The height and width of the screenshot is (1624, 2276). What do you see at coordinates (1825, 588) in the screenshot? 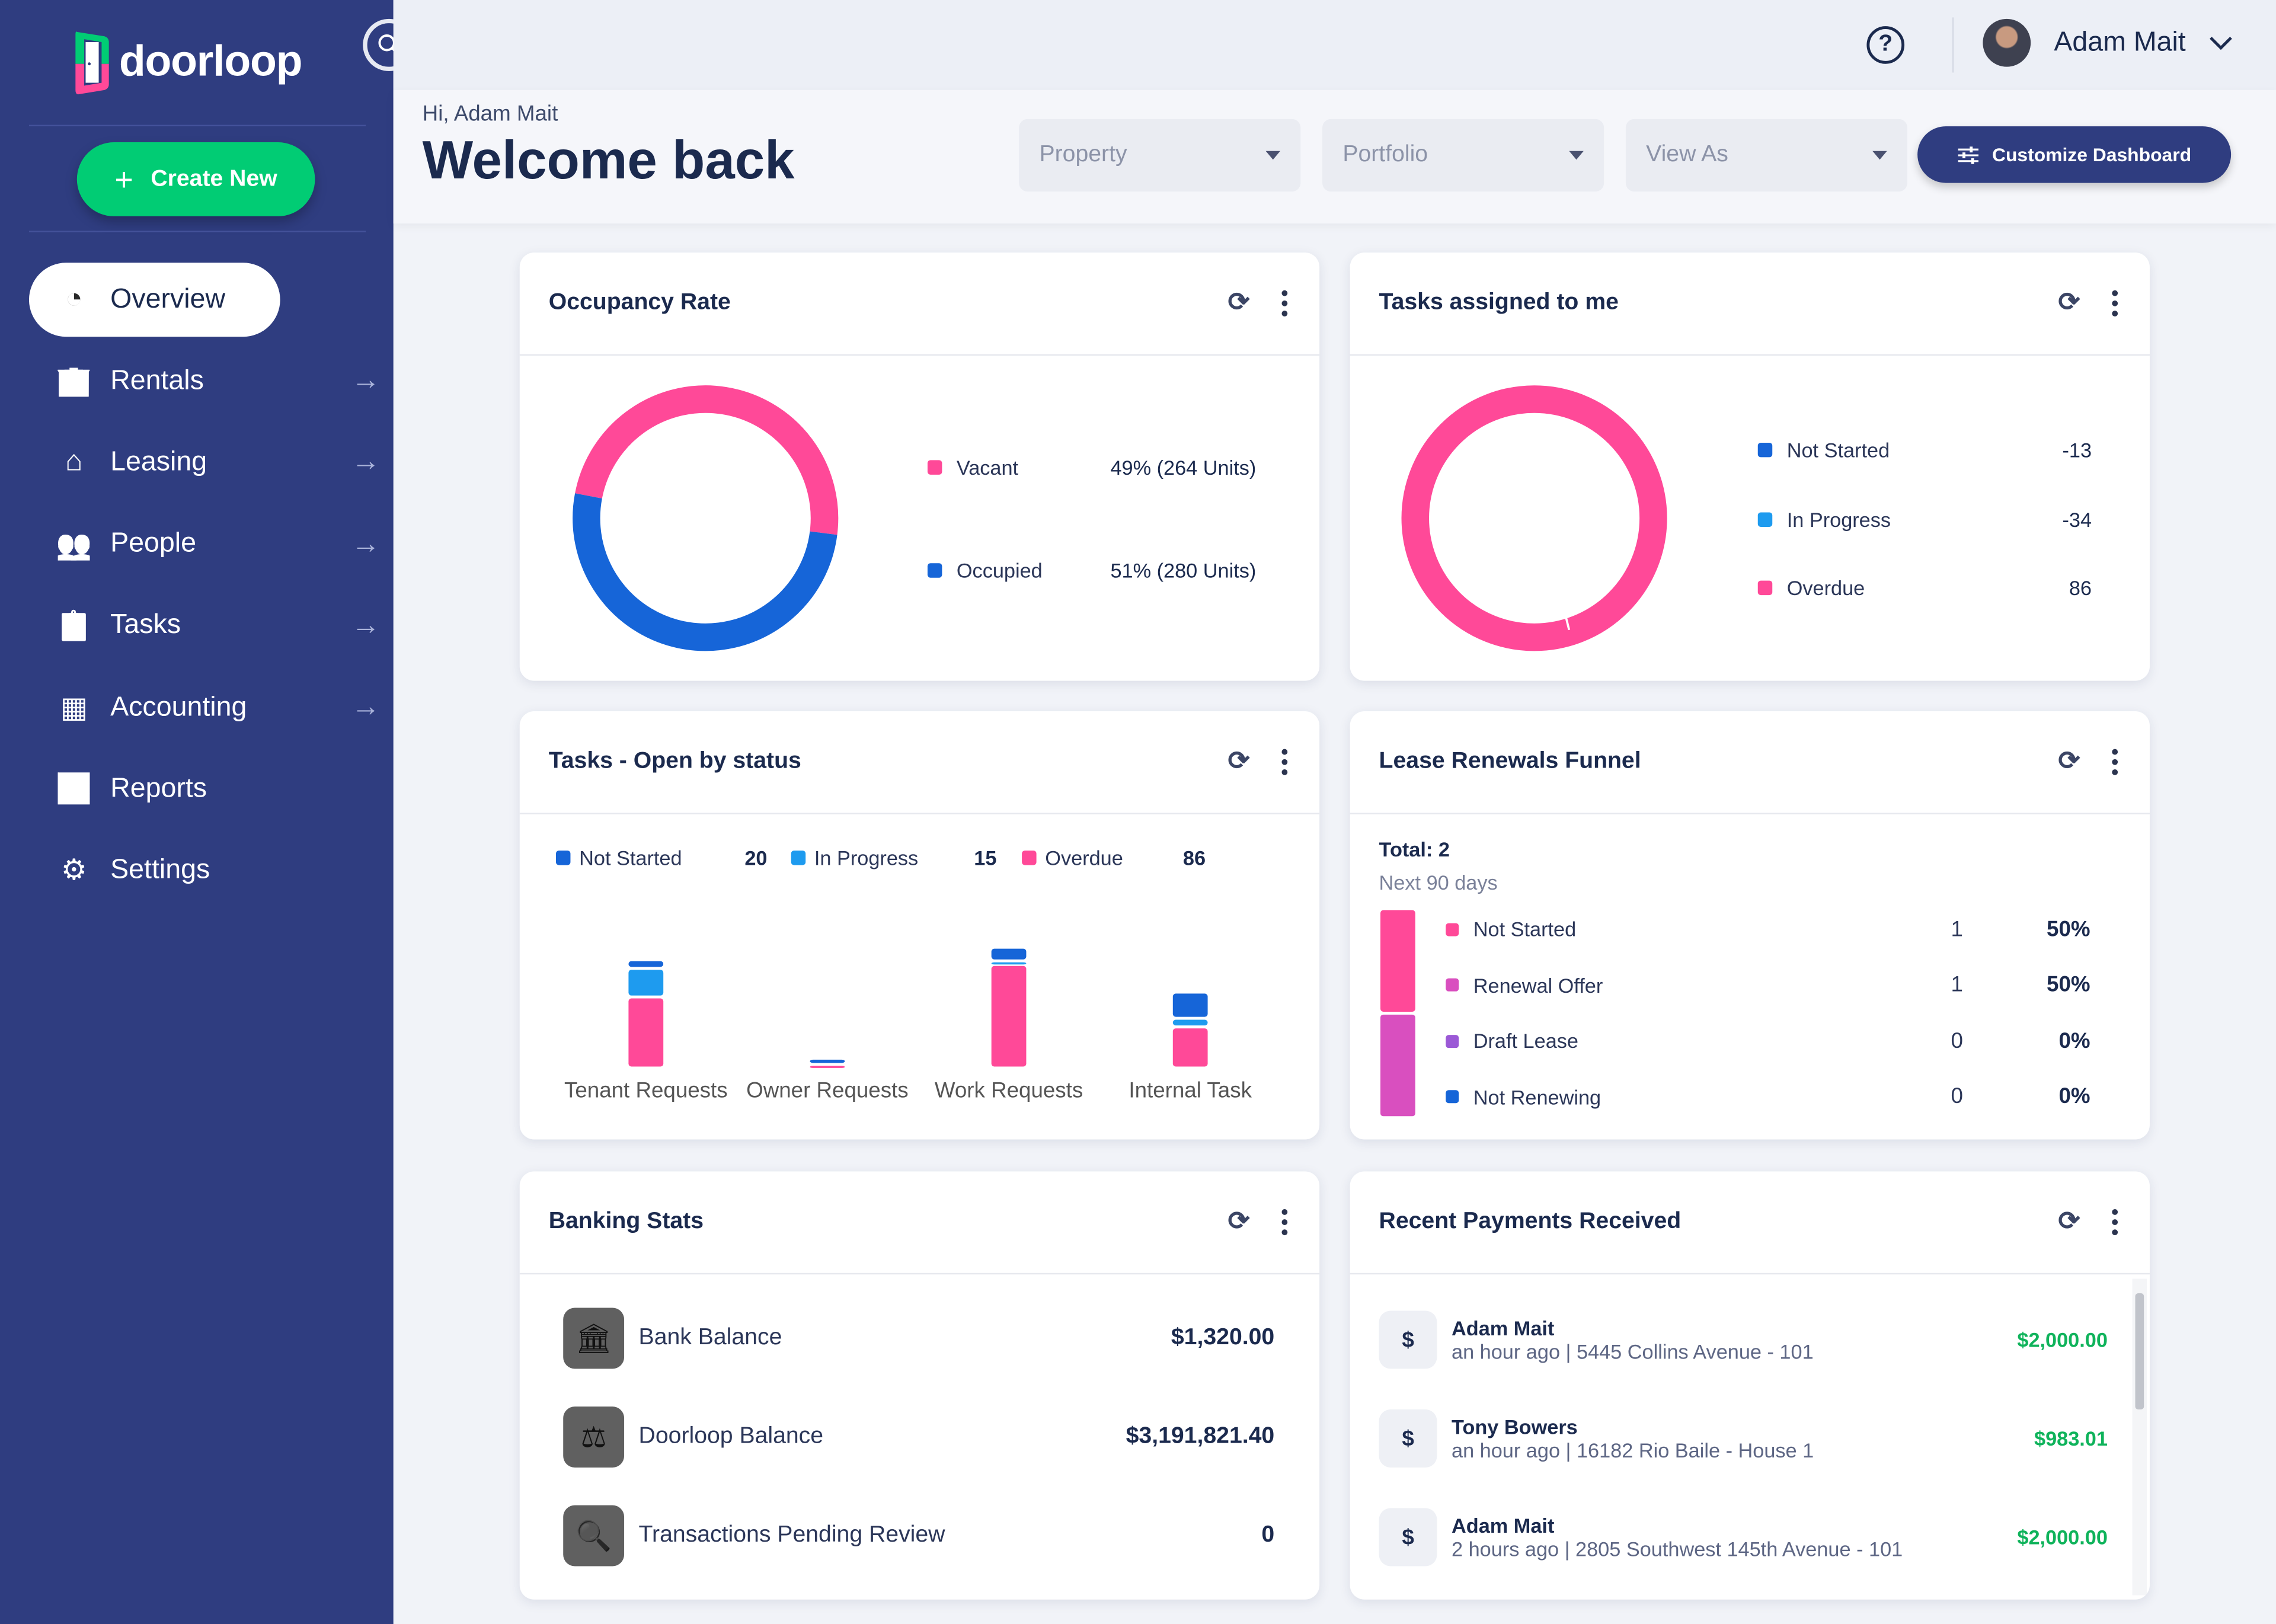
I see `legend-label: Overdue` at bounding box center [1825, 588].